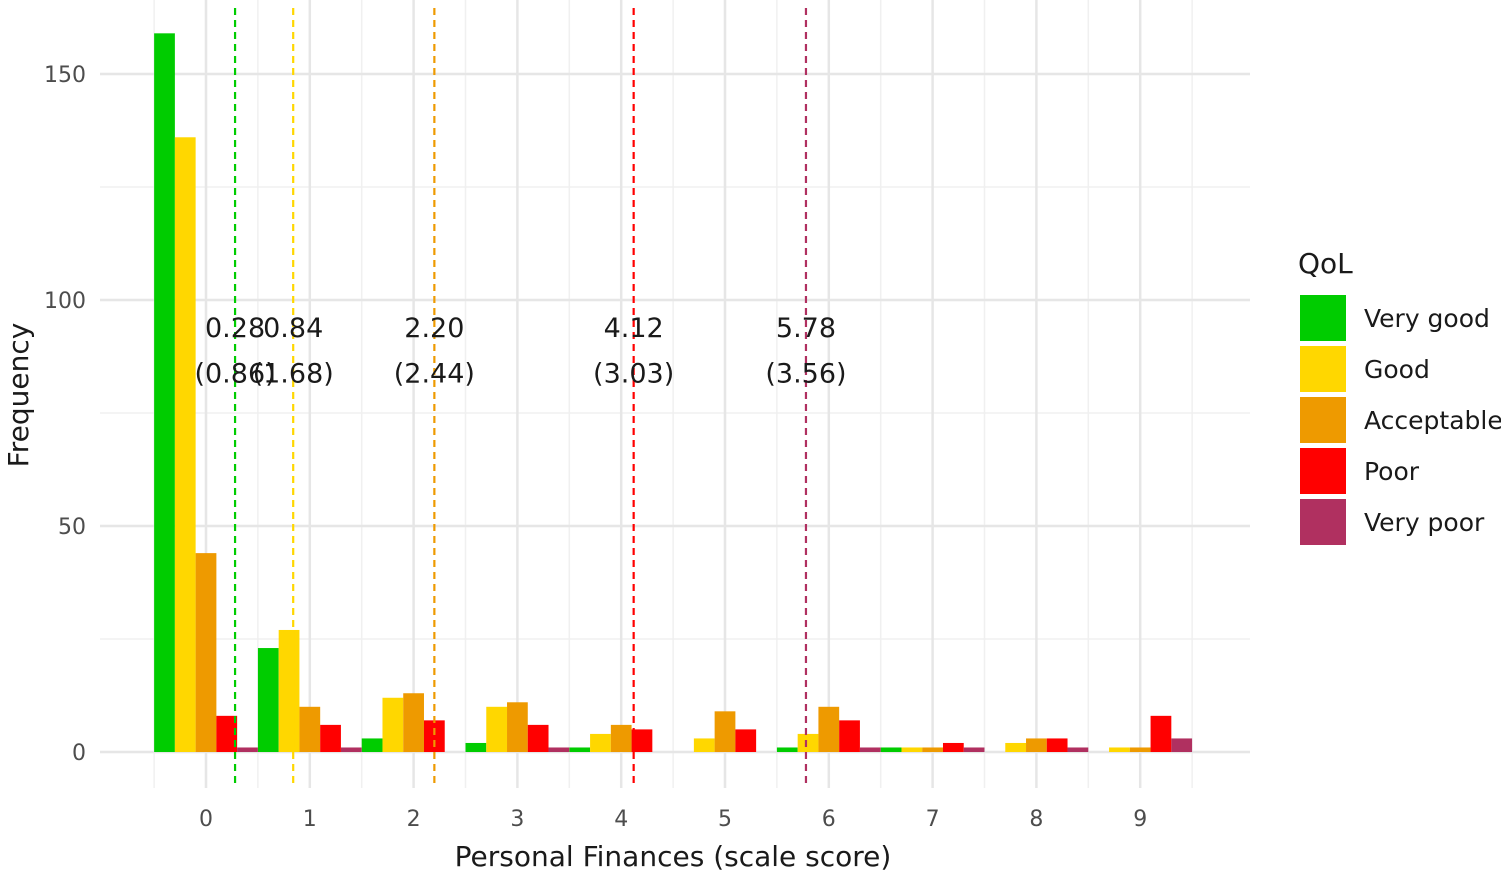  What do you see at coordinates (673, 856) in the screenshot?
I see `x-axis-title: Personal Finances (scale score)` at bounding box center [673, 856].